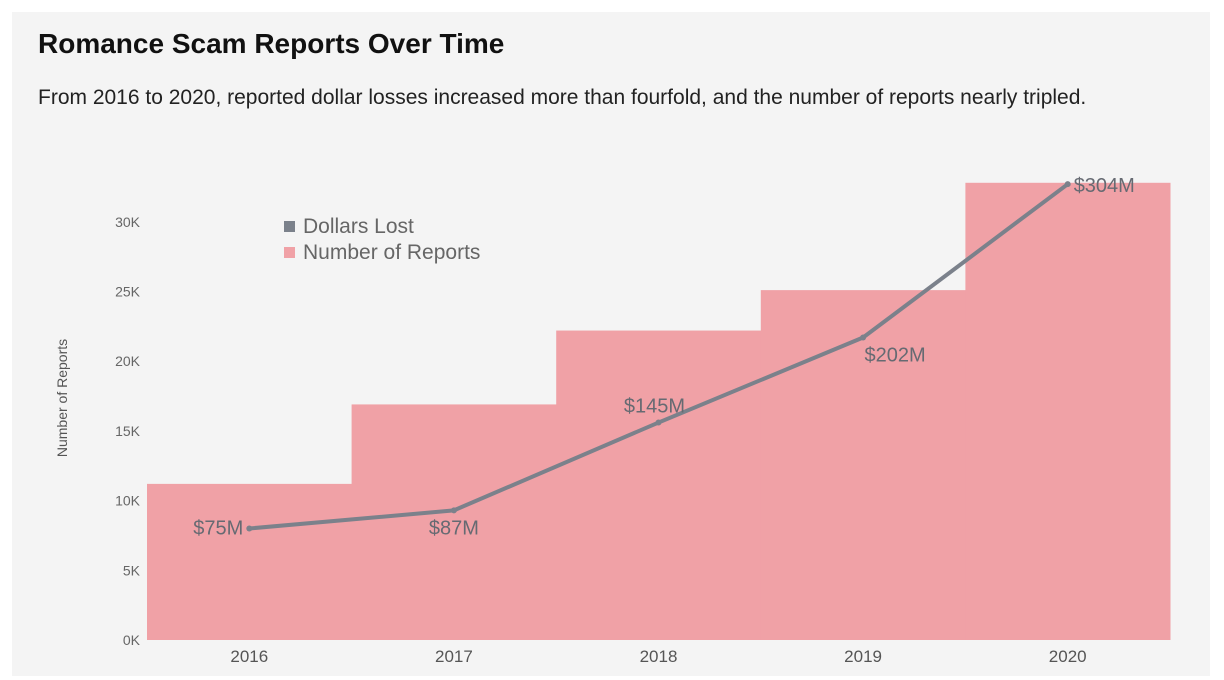  I want to click on dollars-lost-label-2019: $202M, so click(895, 356).